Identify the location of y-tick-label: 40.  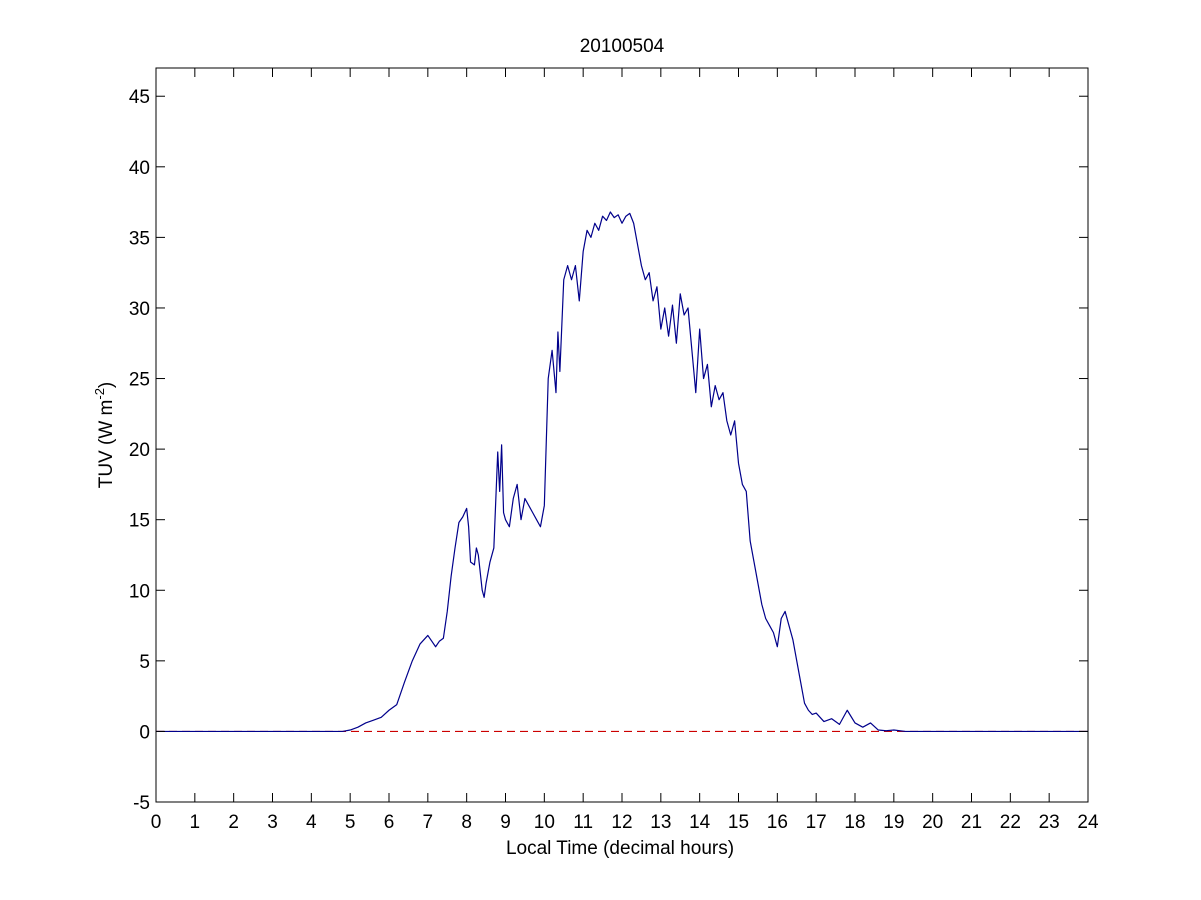
(139, 168).